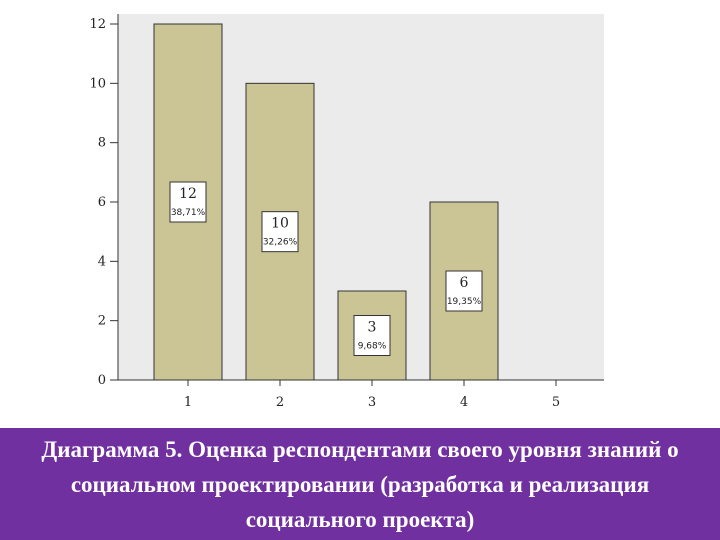  Describe the element at coordinates (188, 213) in the screenshot. I see `data-label-percent: 38,71%` at that location.